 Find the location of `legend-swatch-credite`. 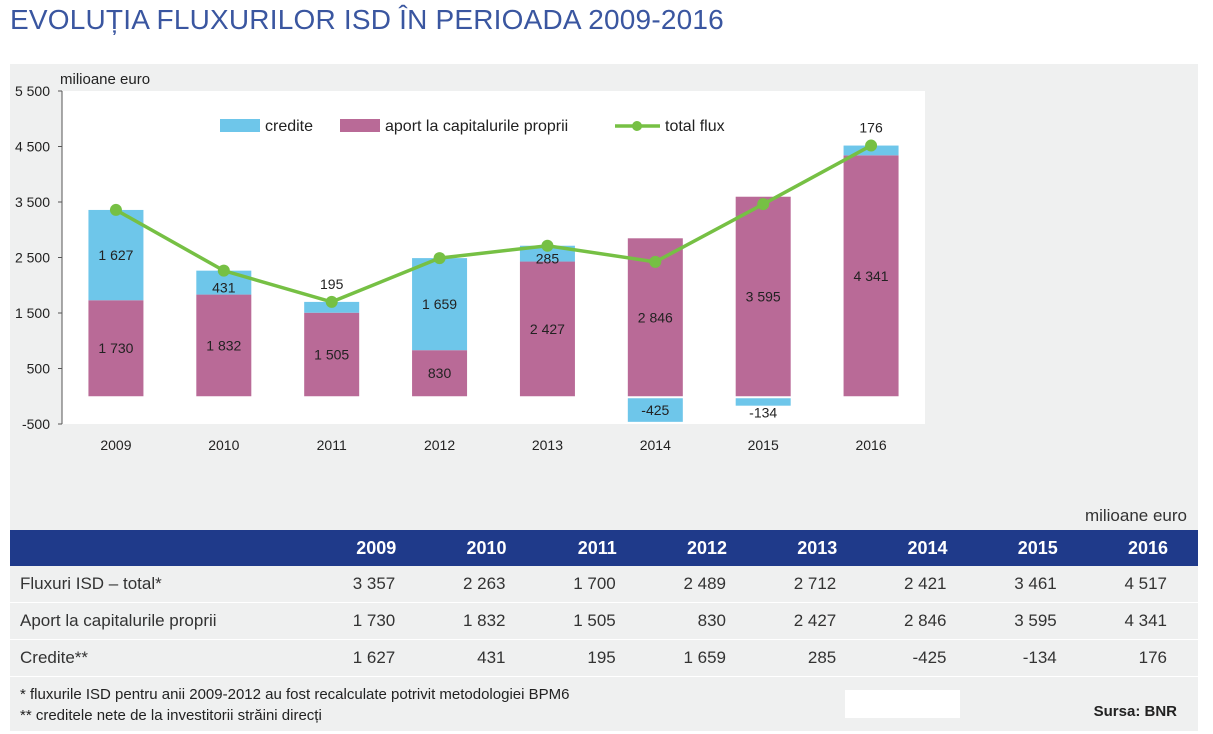

legend-swatch-credite is located at coordinates (240, 125).